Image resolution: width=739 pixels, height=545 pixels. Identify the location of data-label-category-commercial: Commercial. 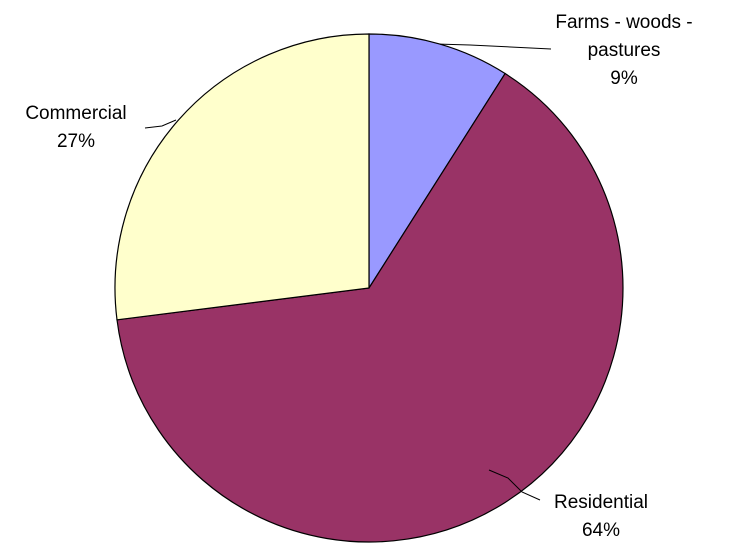
(75, 113).